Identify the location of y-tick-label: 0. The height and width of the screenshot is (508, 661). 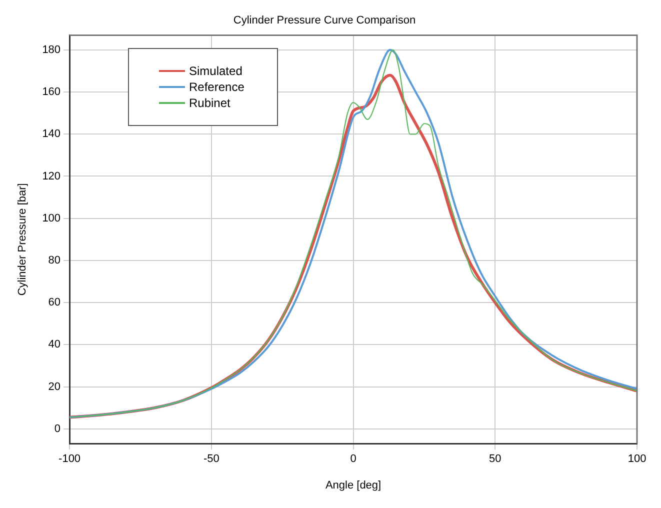
(57, 428).